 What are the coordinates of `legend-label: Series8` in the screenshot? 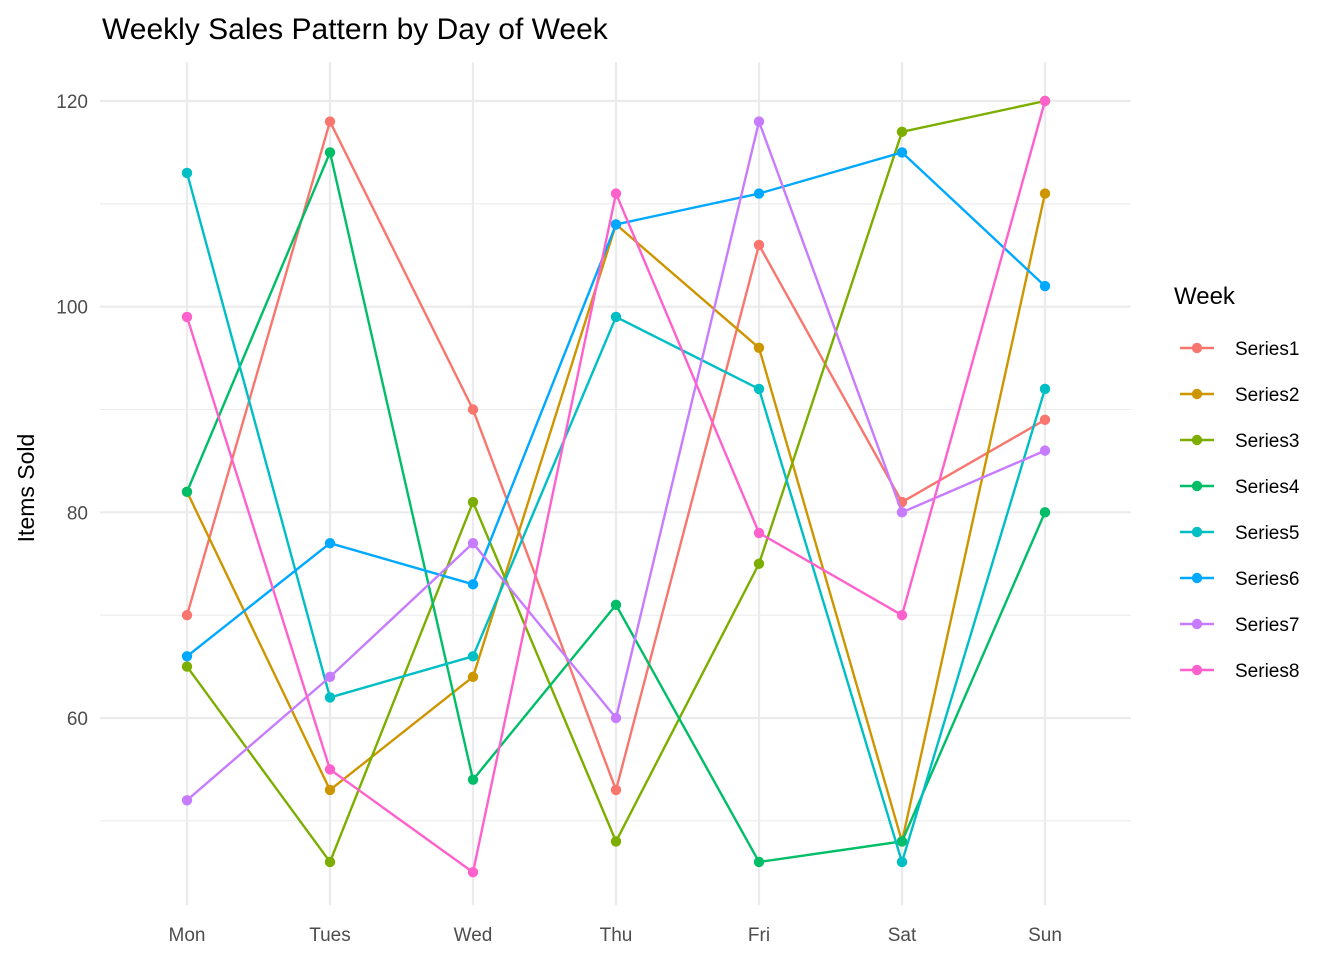 It's located at (1267, 671).